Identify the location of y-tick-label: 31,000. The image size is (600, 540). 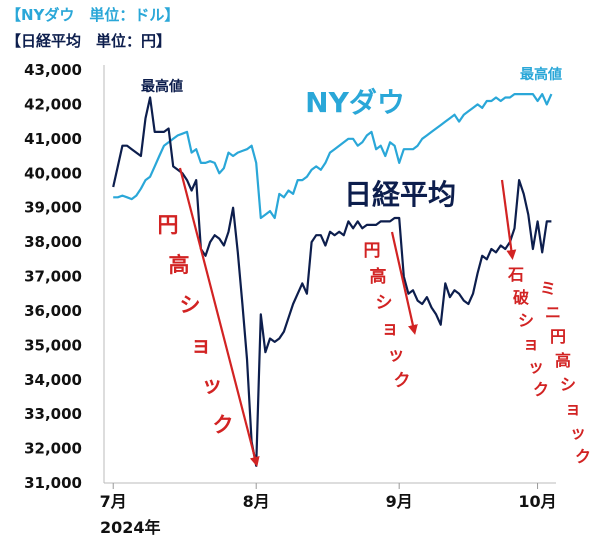
(53, 483).